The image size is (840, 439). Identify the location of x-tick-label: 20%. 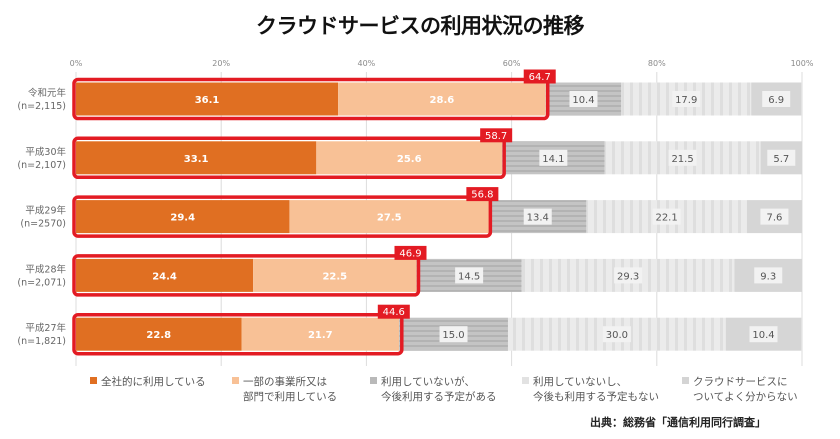
(221, 63).